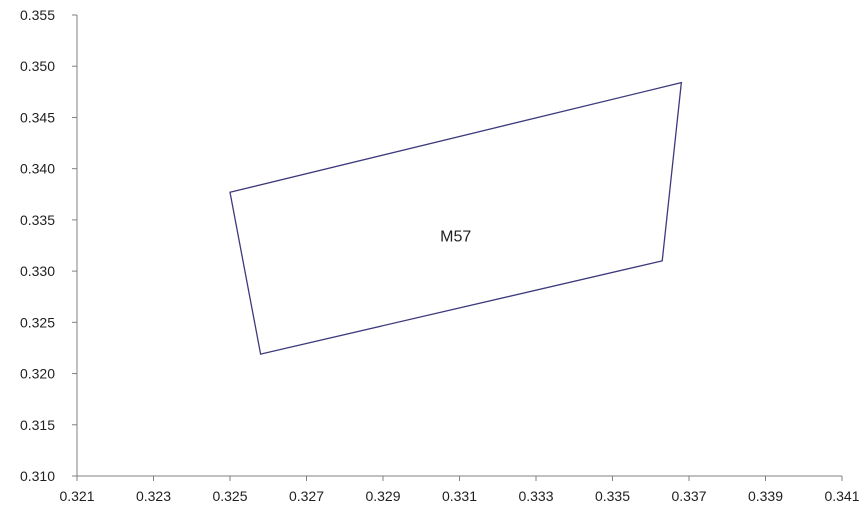 The width and height of the screenshot is (861, 514). I want to click on x-tick-label: 0.321, so click(76, 496).